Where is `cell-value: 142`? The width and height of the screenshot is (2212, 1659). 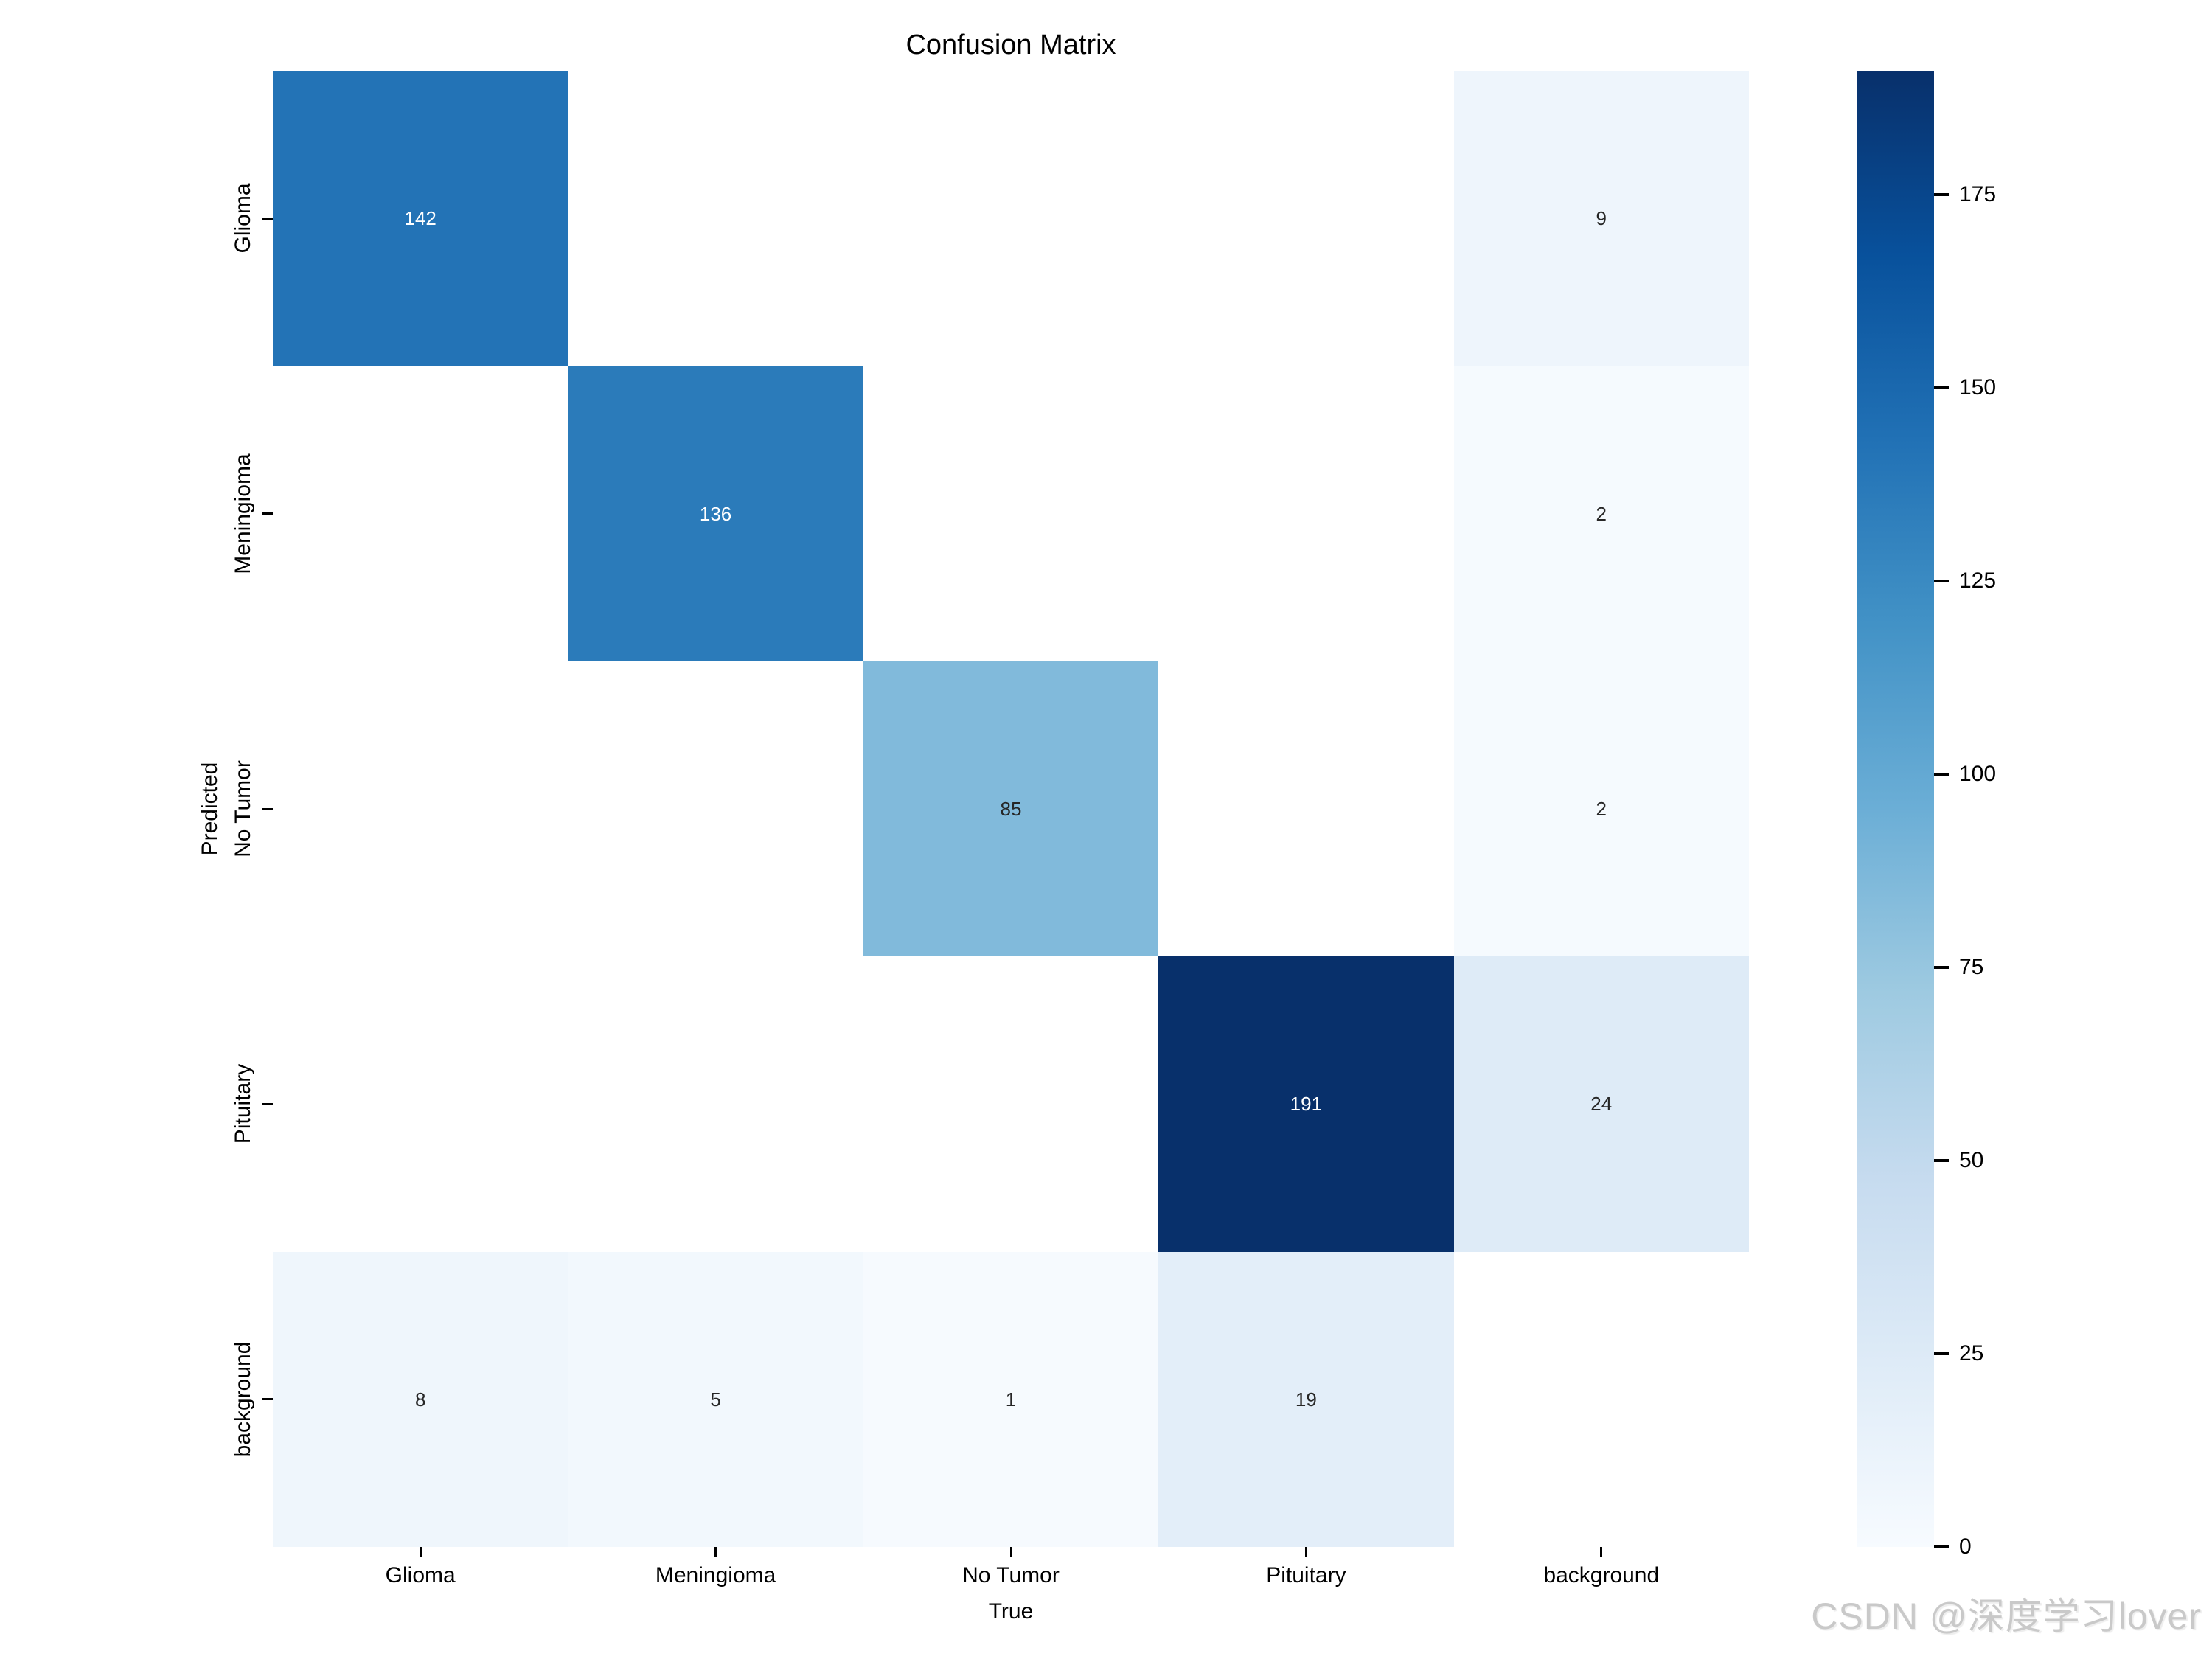
cell-value: 142 is located at coordinates (420, 218).